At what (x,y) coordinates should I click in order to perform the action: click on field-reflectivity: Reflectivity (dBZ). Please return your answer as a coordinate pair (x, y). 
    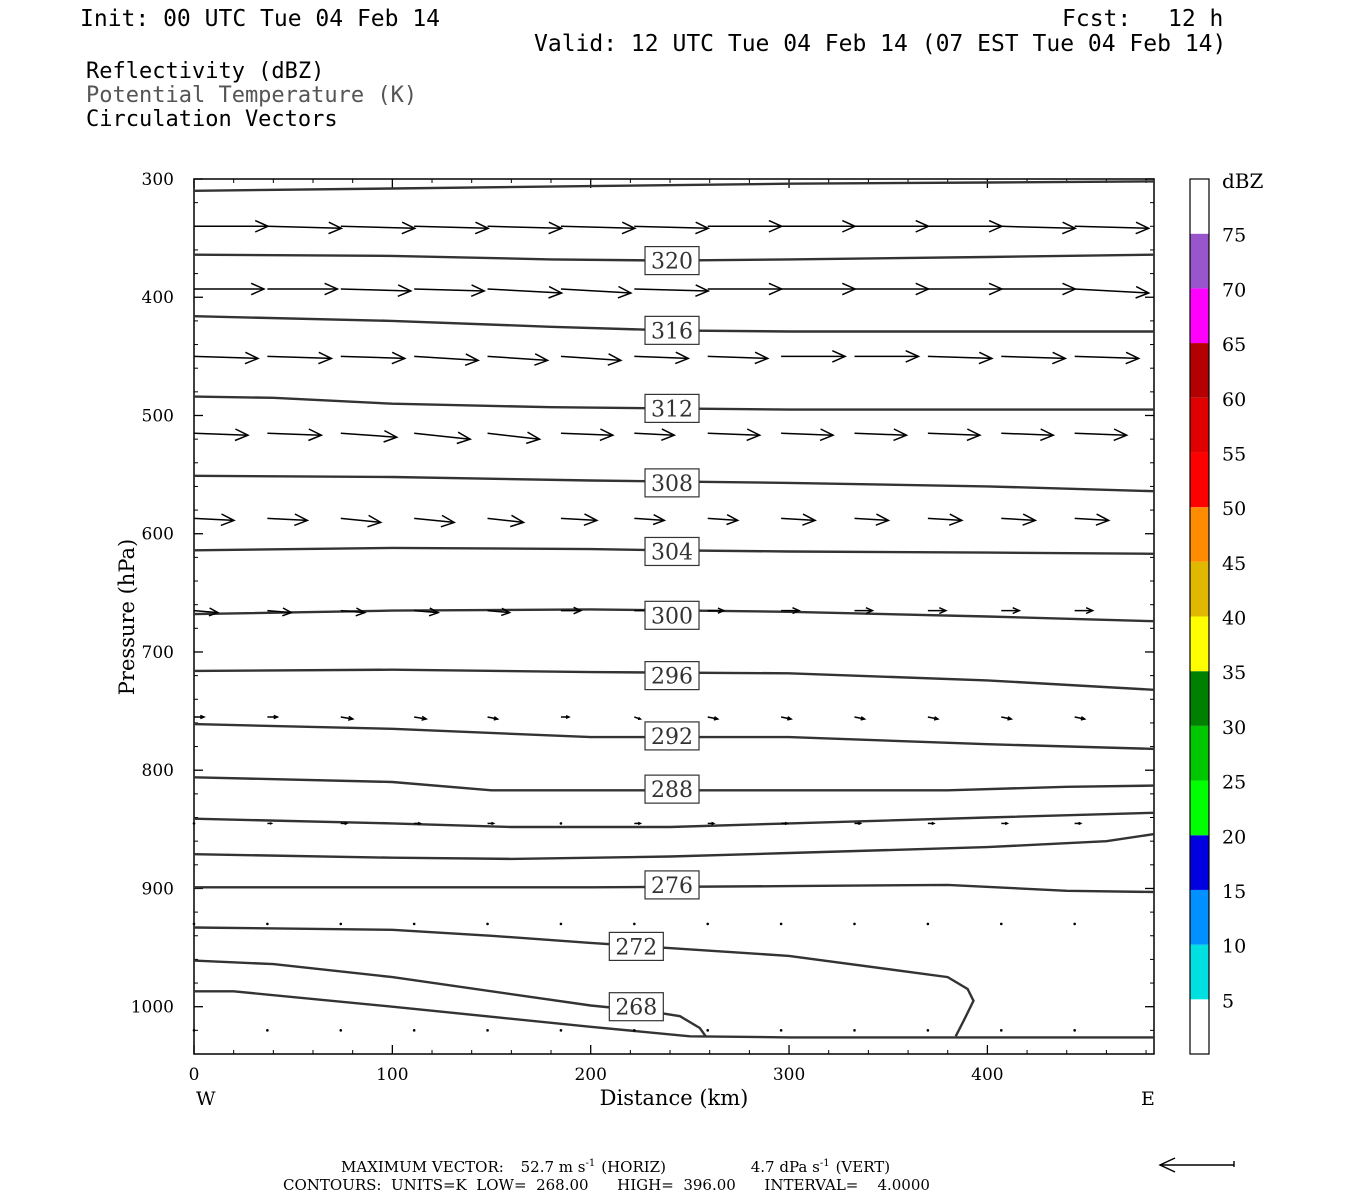
    Looking at the image, I should click on (205, 71).